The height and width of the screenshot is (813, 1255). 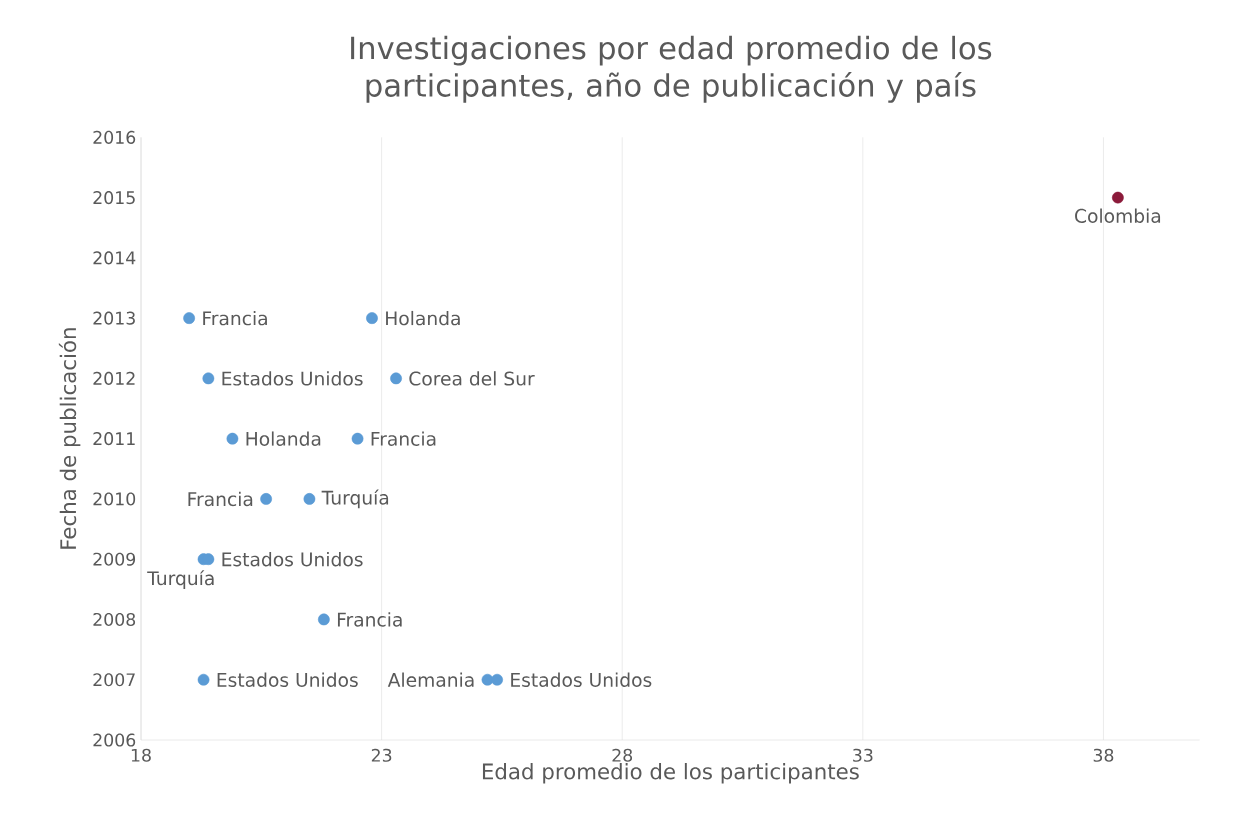 I want to click on annotation: Corea del Sur, so click(x=472, y=378).